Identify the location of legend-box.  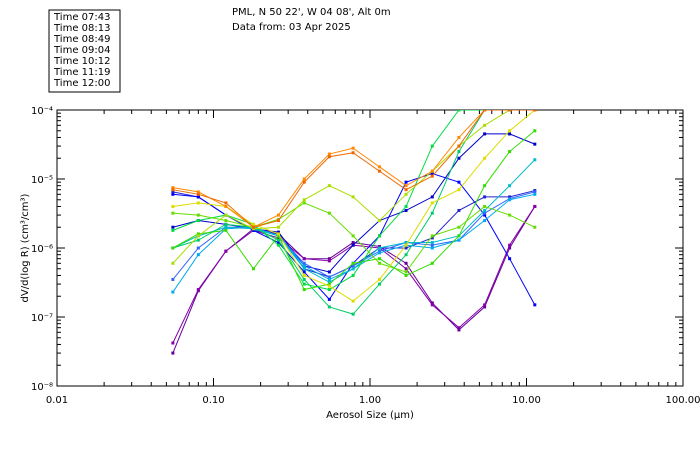
(84, 51).